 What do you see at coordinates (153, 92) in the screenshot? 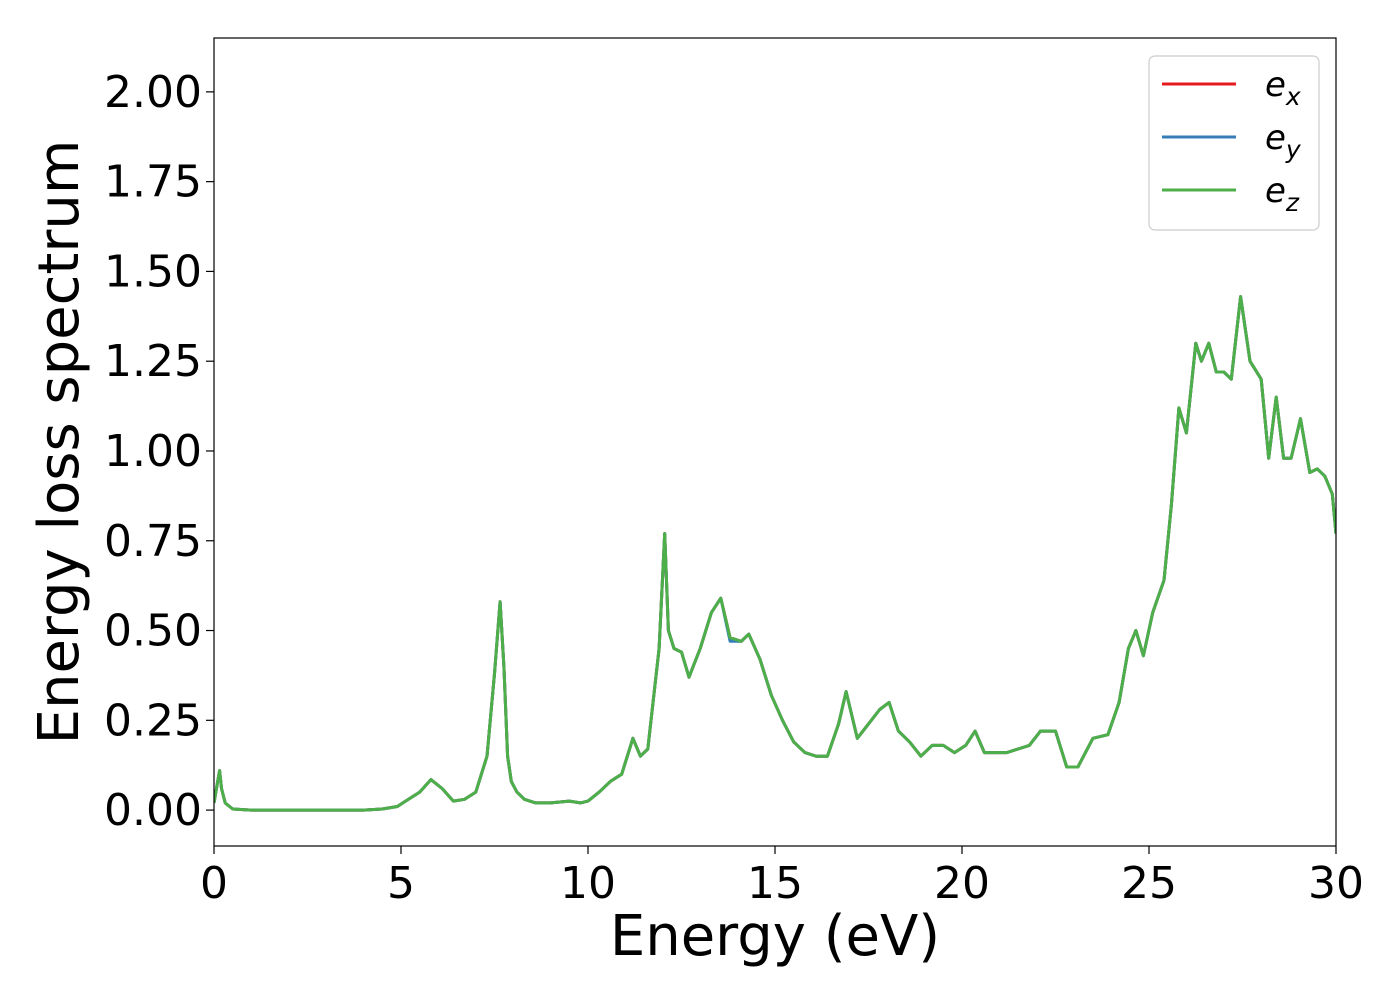
I see `y-tick-label: 2.00` at bounding box center [153, 92].